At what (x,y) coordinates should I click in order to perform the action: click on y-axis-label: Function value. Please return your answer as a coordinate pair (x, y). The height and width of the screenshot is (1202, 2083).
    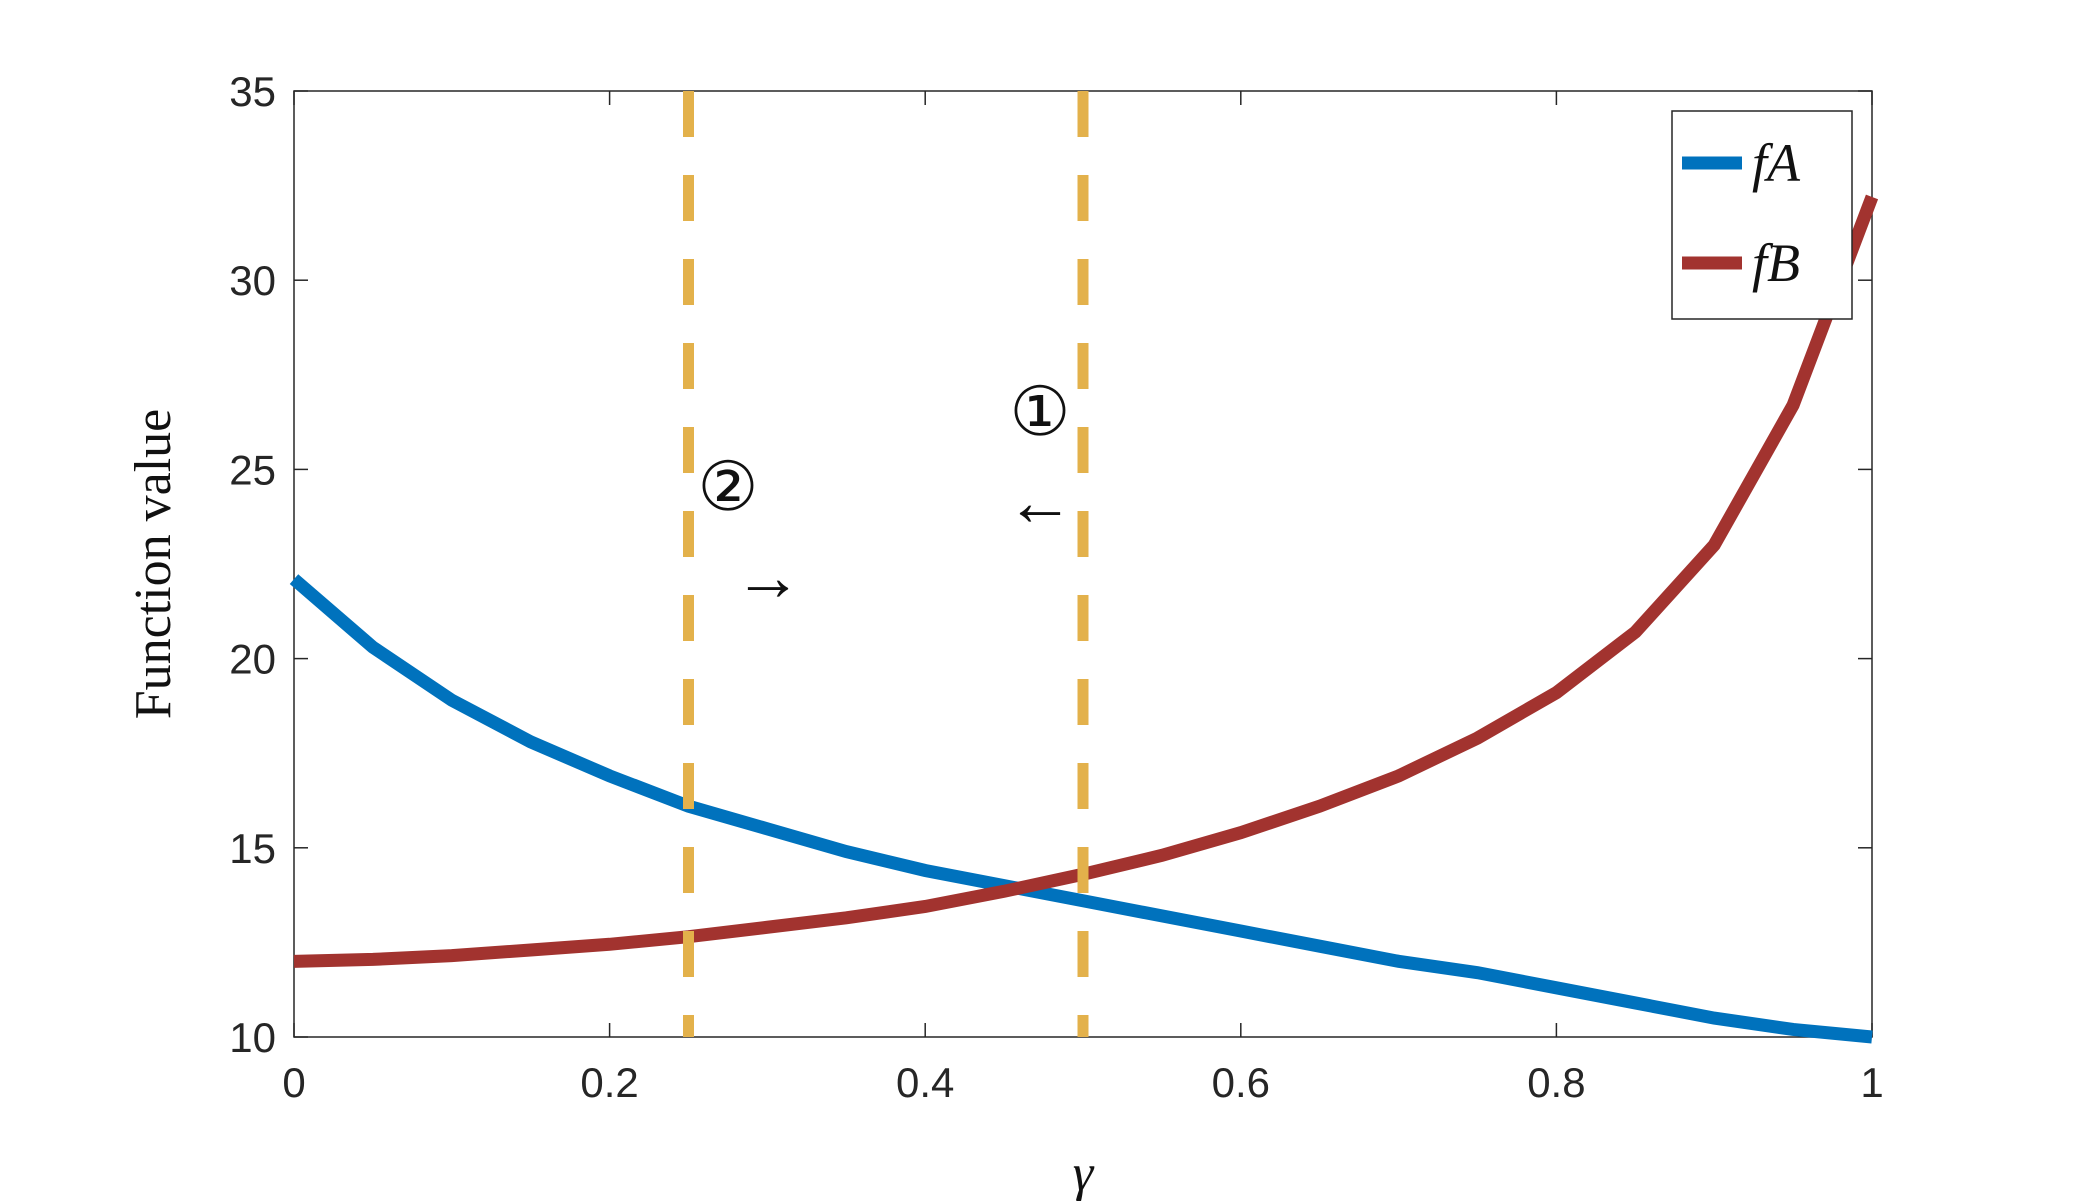
    Looking at the image, I should click on (153, 564).